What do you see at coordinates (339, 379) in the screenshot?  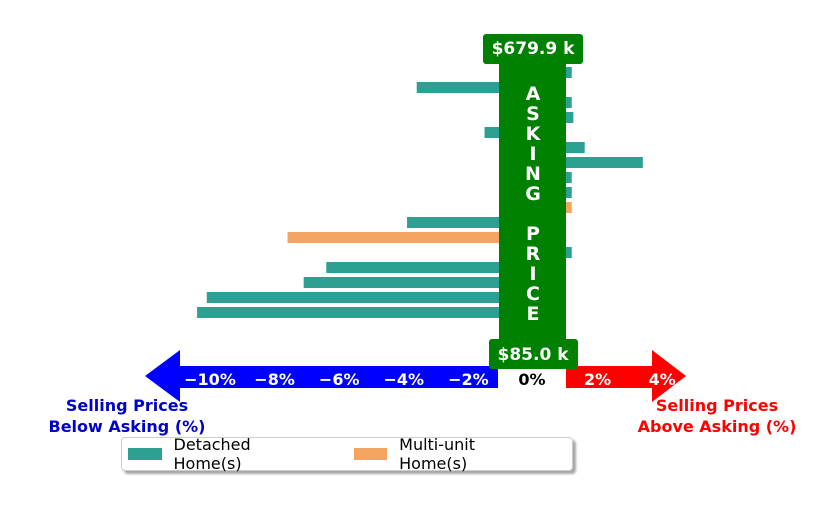 I see `x-tick-label-2: −6%` at bounding box center [339, 379].